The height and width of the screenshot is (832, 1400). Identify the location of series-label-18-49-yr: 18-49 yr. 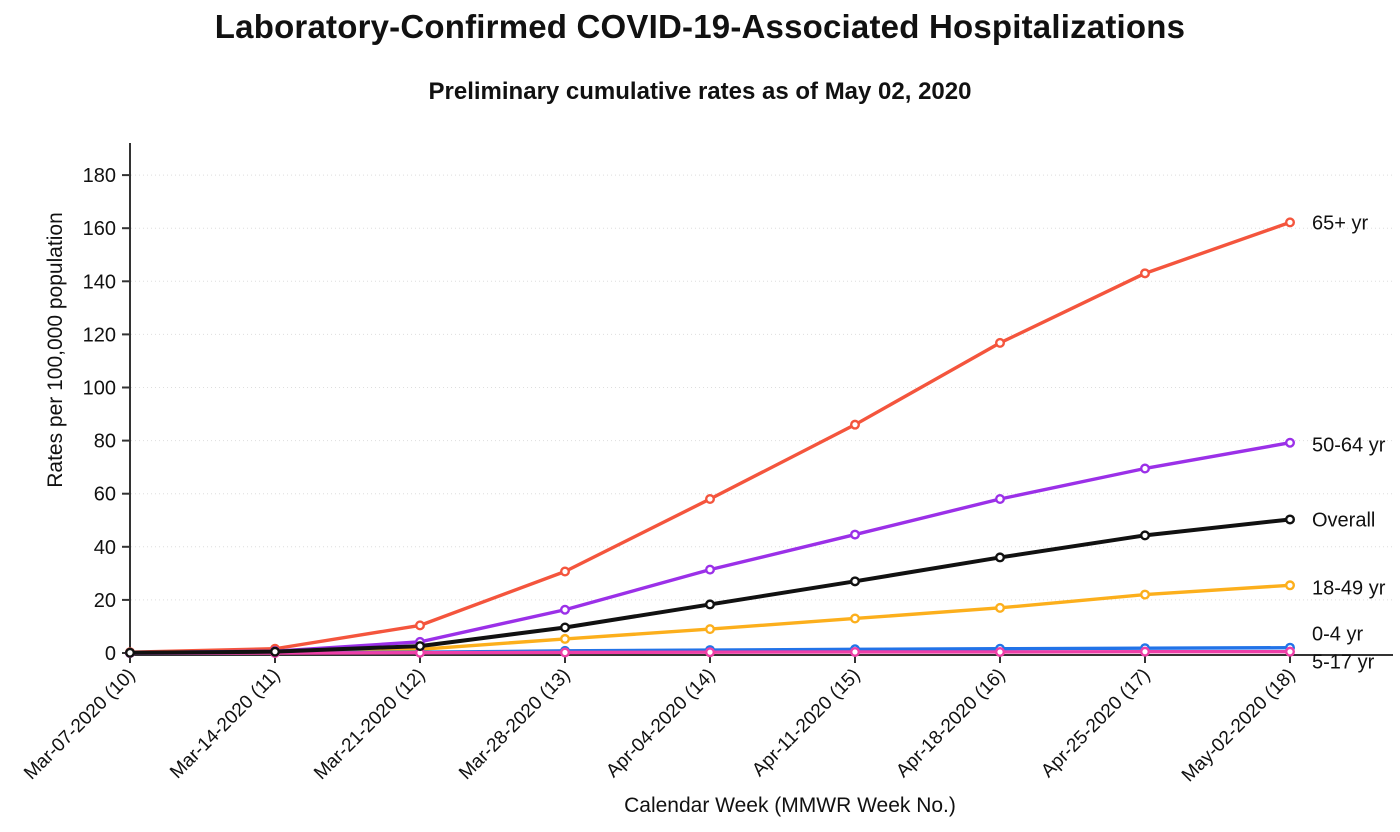
(1349, 588).